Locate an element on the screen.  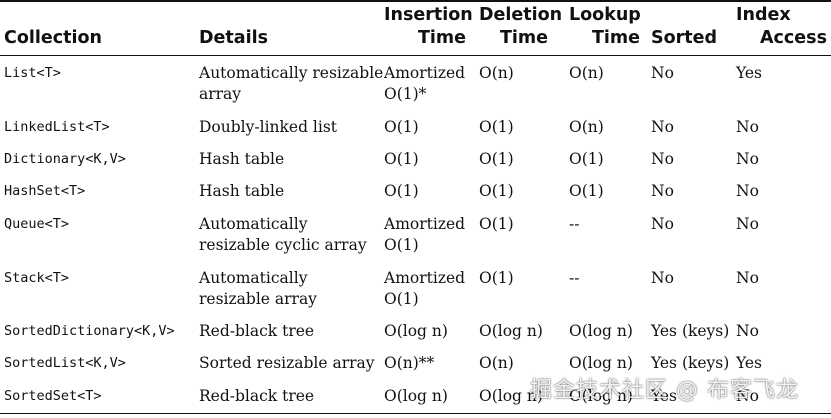
table-top-rule is located at coordinates (415, 1).